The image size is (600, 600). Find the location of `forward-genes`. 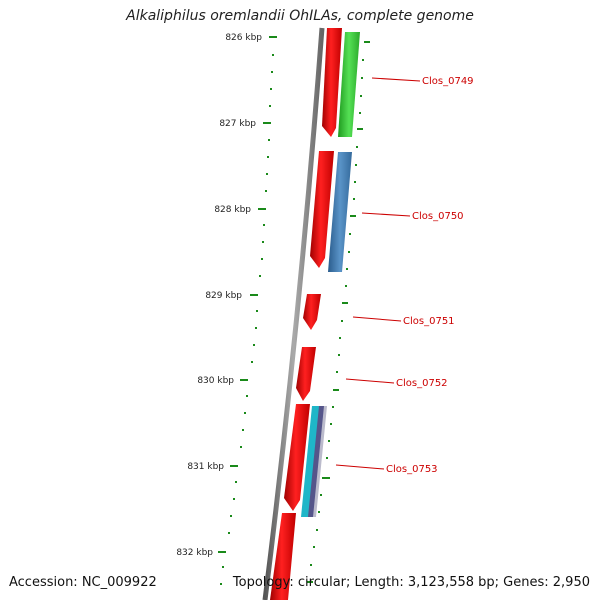

forward-genes is located at coordinates (306, 314).